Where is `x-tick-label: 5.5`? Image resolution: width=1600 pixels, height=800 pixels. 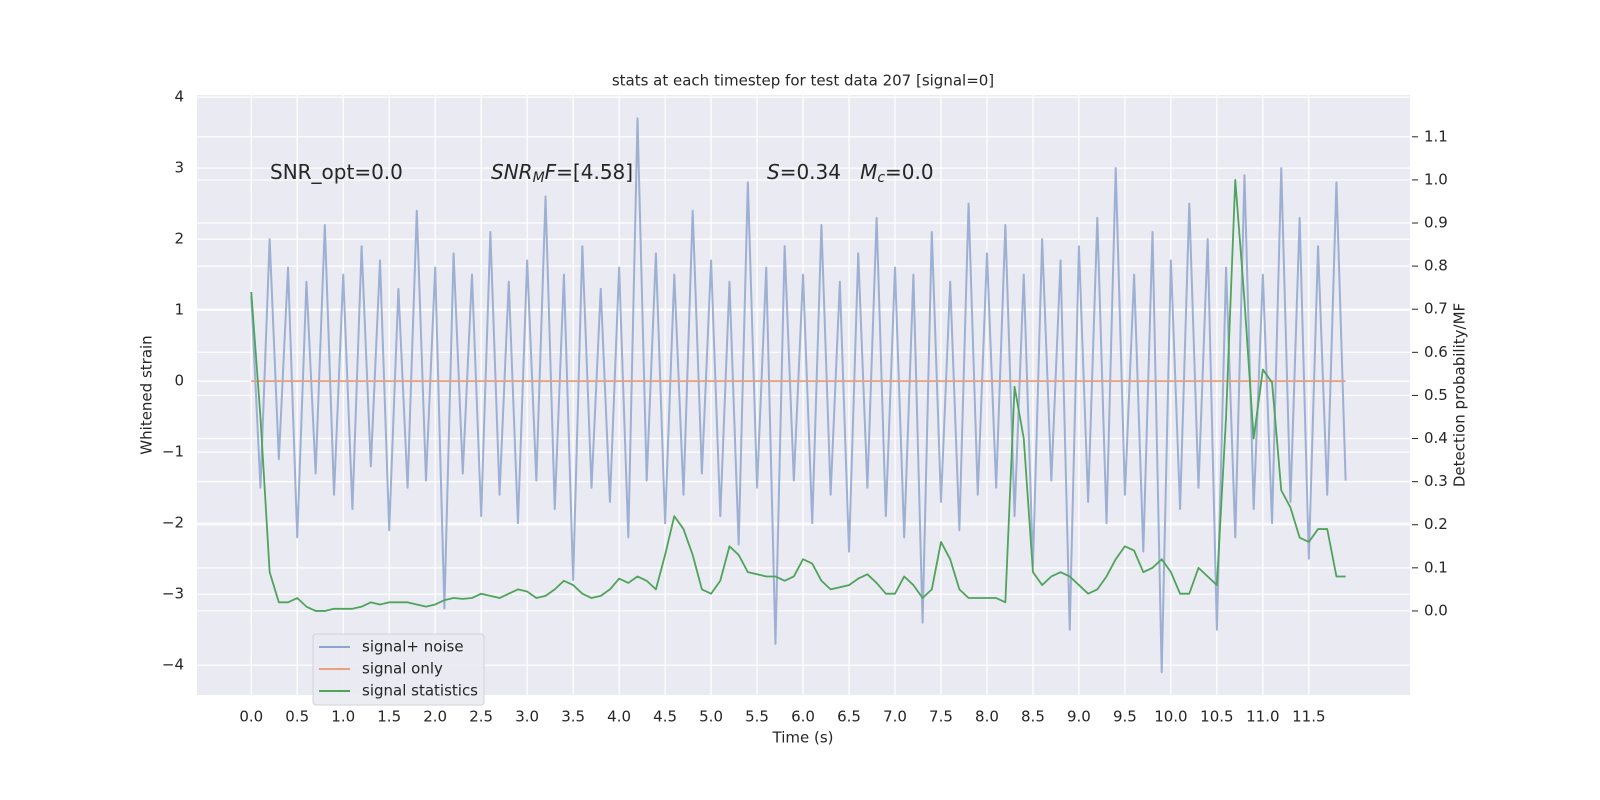 x-tick-label: 5.5 is located at coordinates (757, 717).